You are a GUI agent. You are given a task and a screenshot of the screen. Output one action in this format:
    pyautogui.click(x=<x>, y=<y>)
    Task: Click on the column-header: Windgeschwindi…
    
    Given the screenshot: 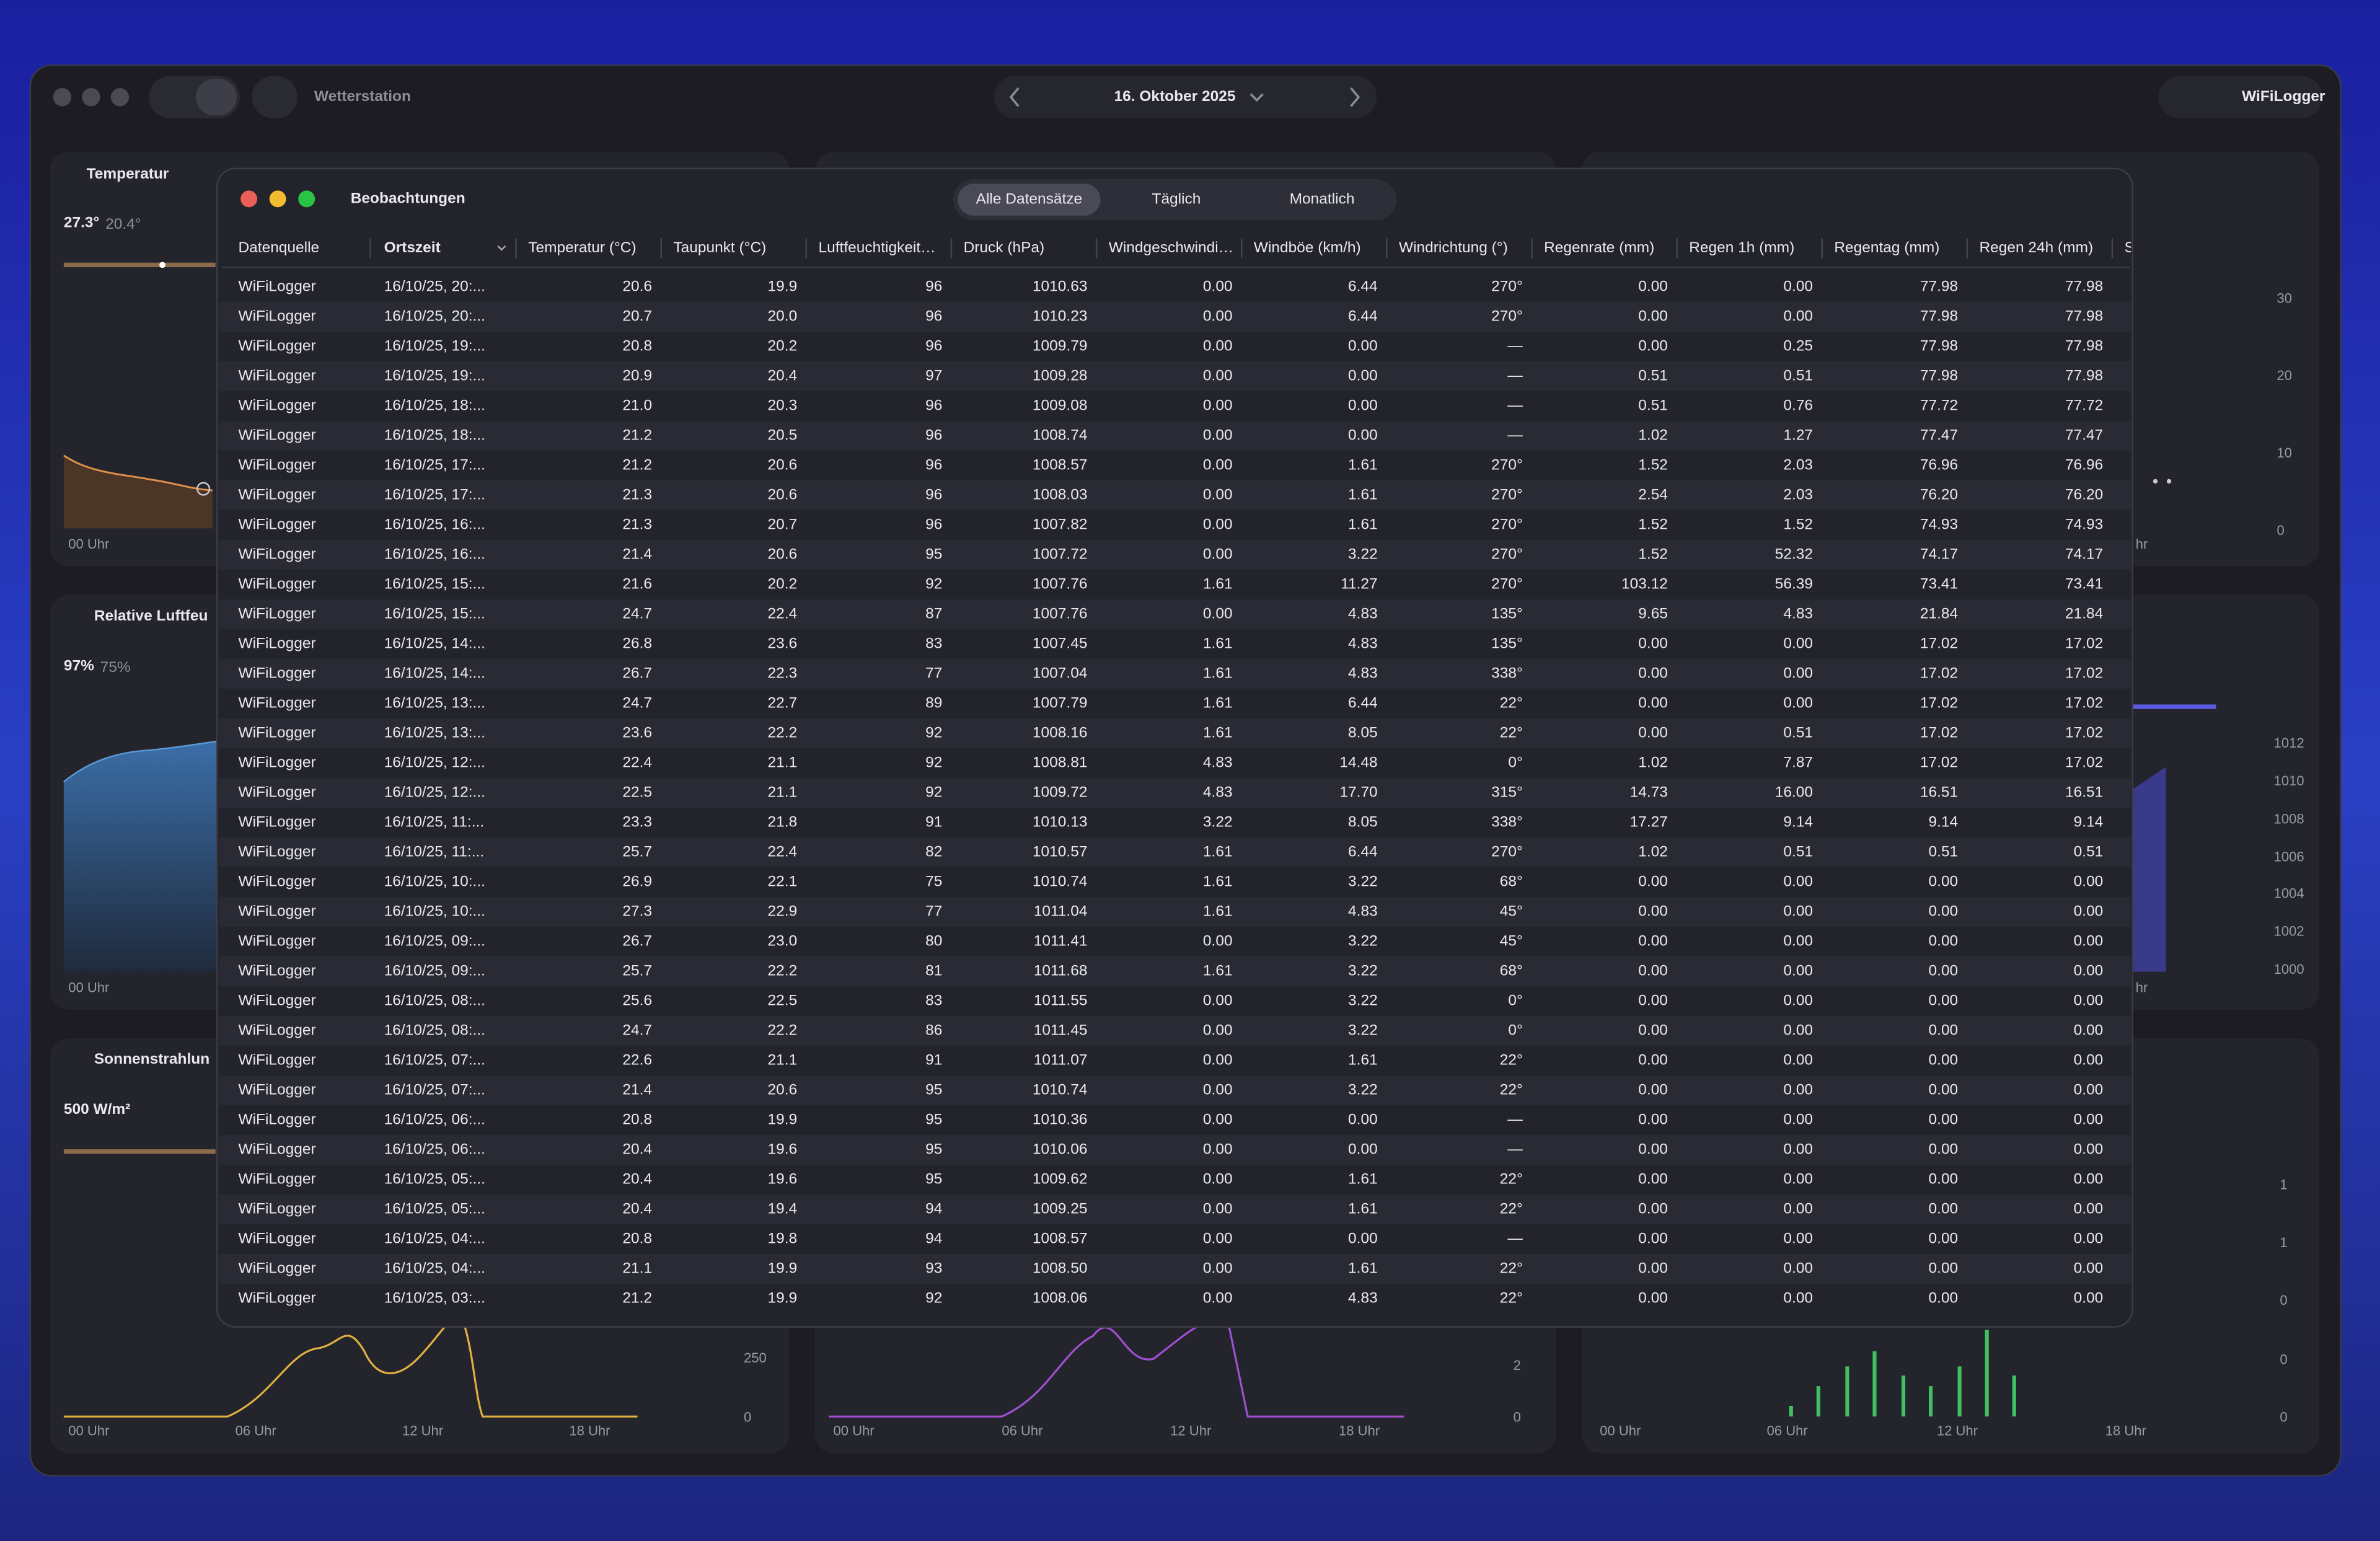 What is the action you would take?
    pyautogui.click(x=1171, y=247)
    